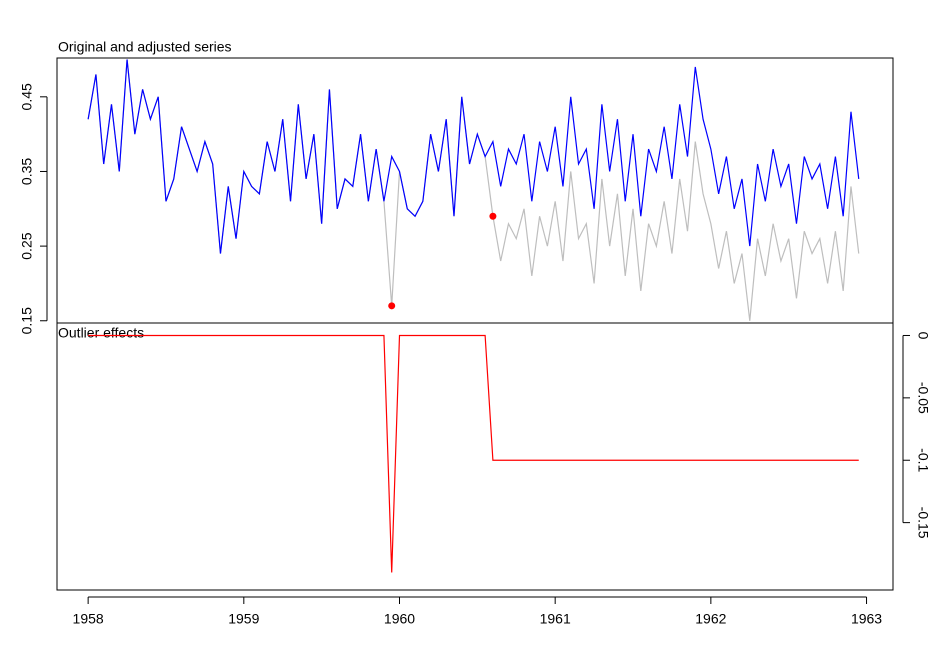 The width and height of the screenshot is (934, 649). What do you see at coordinates (27, 171) in the screenshot?
I see `y-tick-label: 0.35` at bounding box center [27, 171].